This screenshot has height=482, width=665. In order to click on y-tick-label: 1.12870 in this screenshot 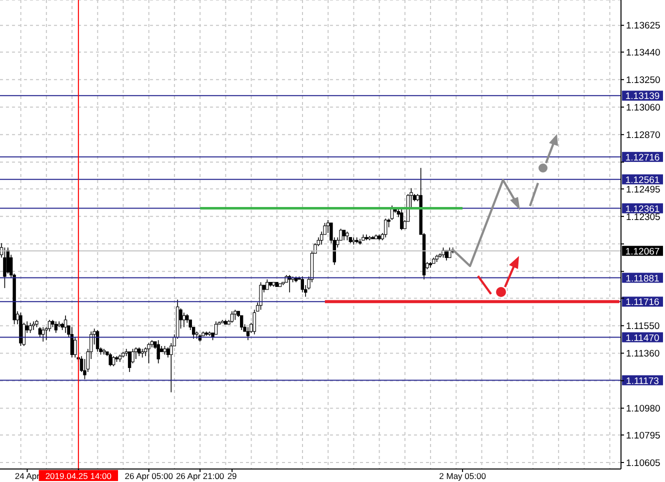, I will do `click(643, 135)`.